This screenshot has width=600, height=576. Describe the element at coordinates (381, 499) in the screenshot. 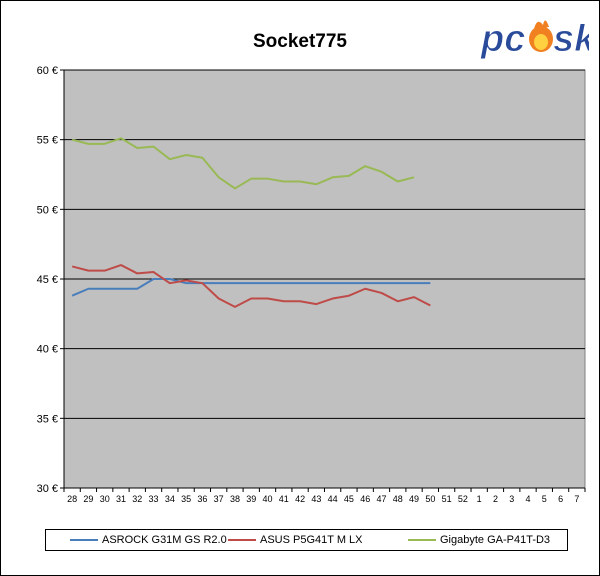

I see `x-tick-label: 47` at that location.